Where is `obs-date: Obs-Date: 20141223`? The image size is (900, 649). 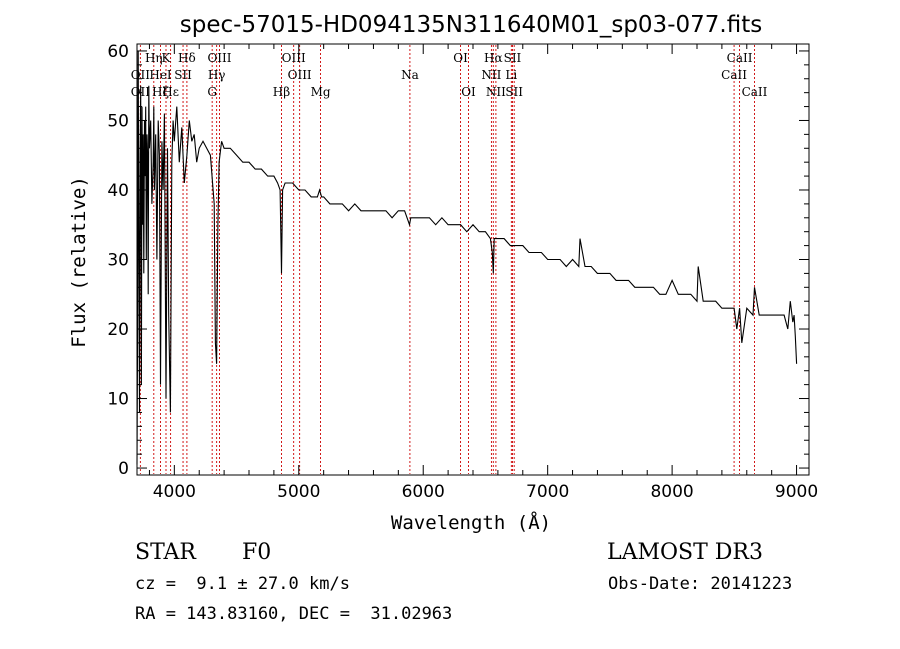
obs-date: Obs-Date: 20141223 is located at coordinates (700, 584).